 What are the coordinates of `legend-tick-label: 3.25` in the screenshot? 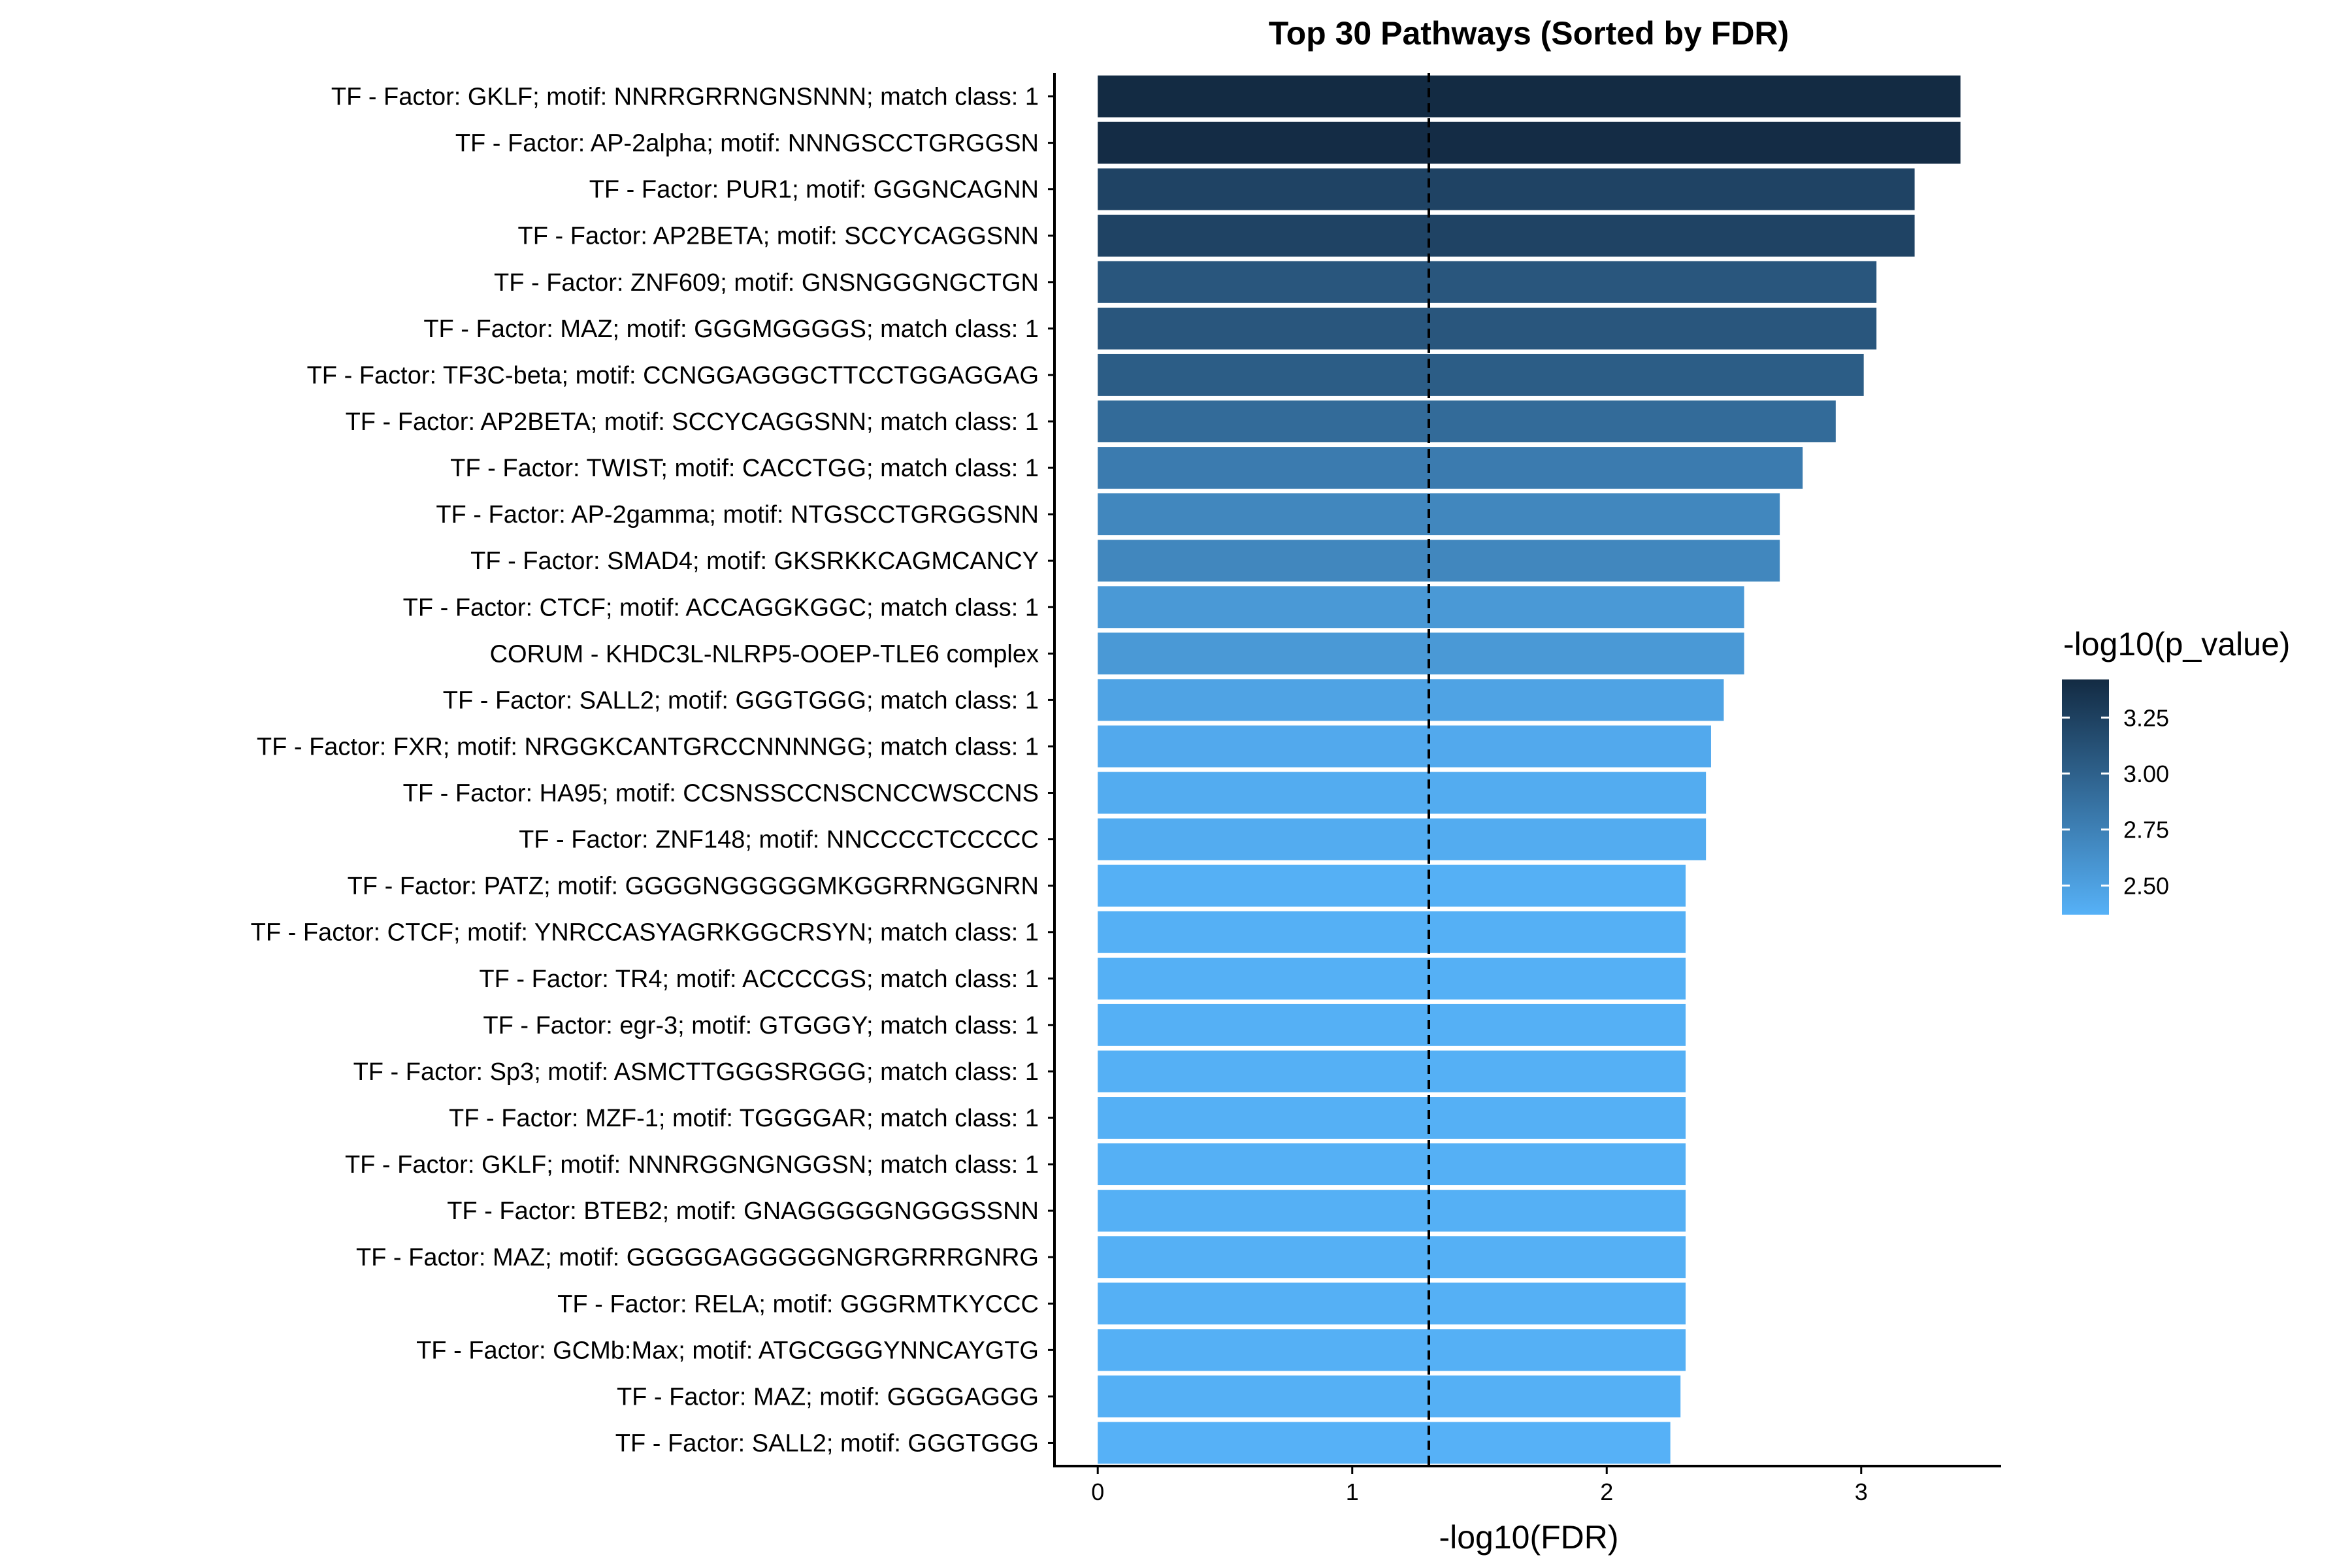 It's located at (2146, 717).